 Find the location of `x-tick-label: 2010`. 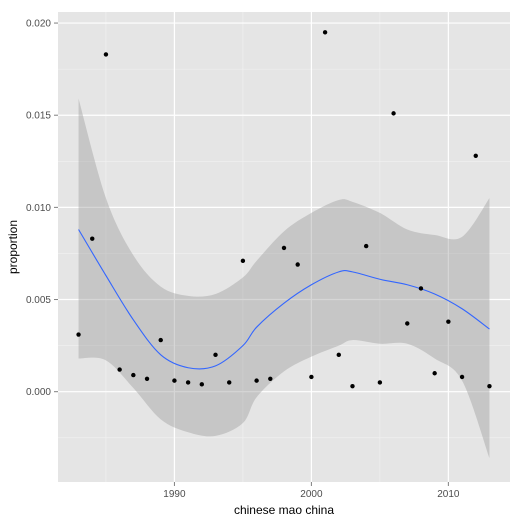

x-tick-label: 2010 is located at coordinates (448, 494).